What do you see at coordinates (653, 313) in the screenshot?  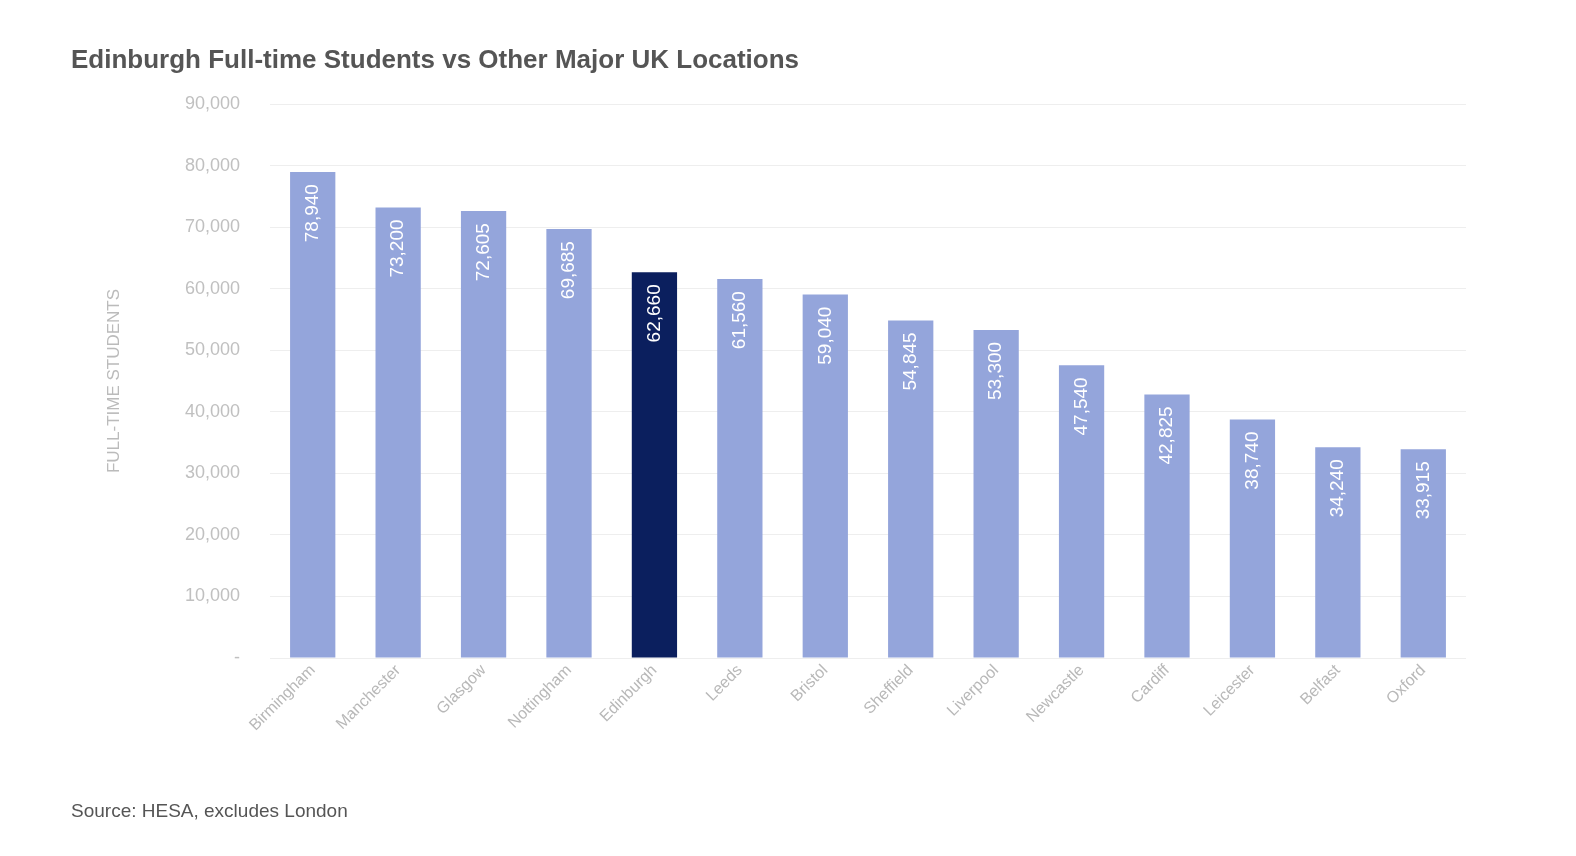 I see `data-label: 62,660` at bounding box center [653, 313].